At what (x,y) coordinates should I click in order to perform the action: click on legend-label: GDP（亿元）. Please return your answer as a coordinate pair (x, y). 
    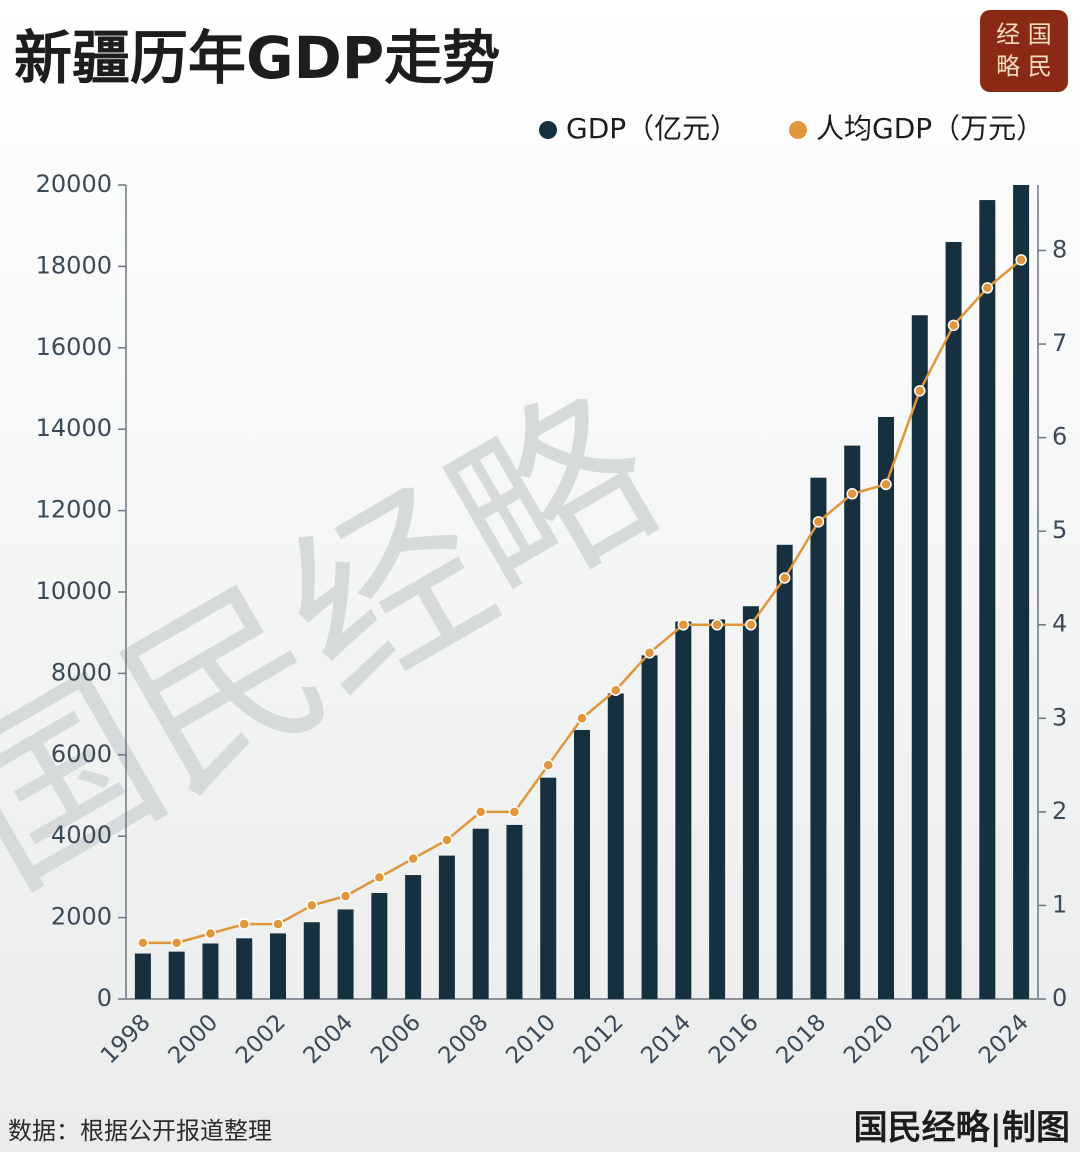
    Looking at the image, I should click on (652, 128).